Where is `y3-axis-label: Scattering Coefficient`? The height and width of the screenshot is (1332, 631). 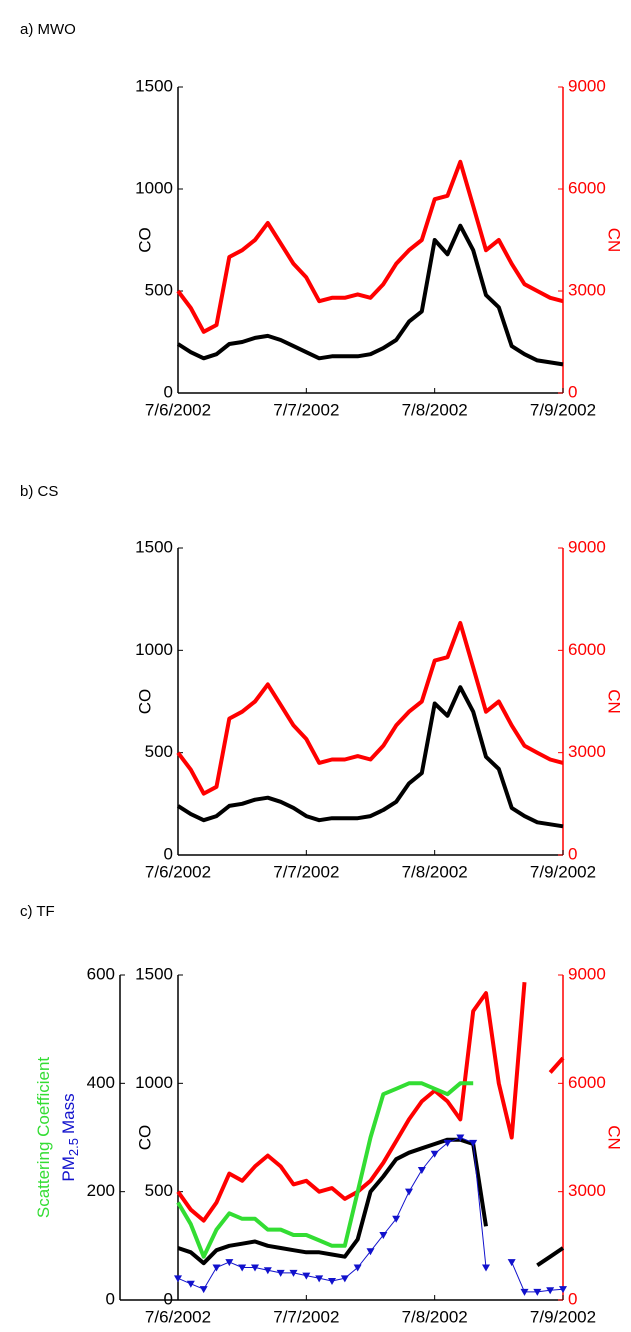
y3-axis-label: Scattering Coefficient is located at coordinates (43, 1138).